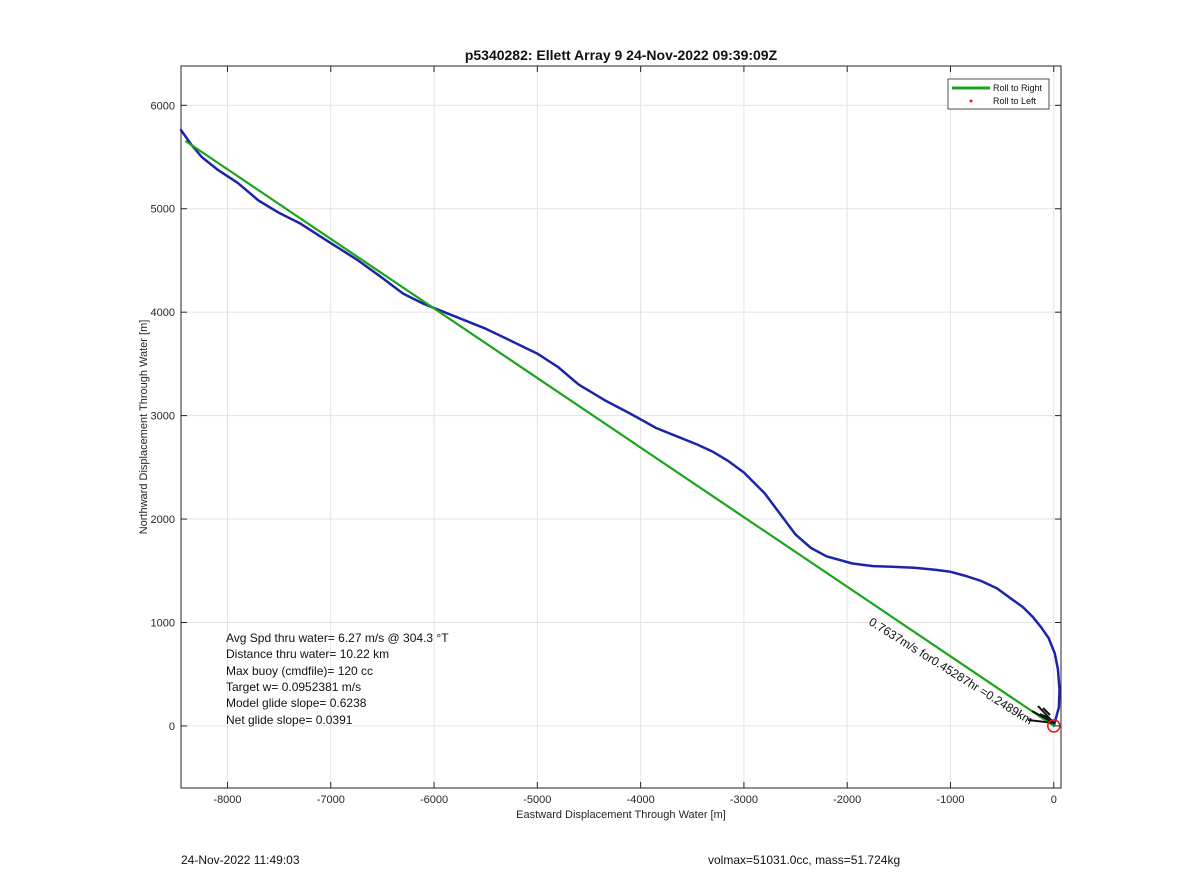 This screenshot has height=885, width=1200. Describe the element at coordinates (163, 623) in the screenshot. I see `y-tick-label: 1000` at that location.